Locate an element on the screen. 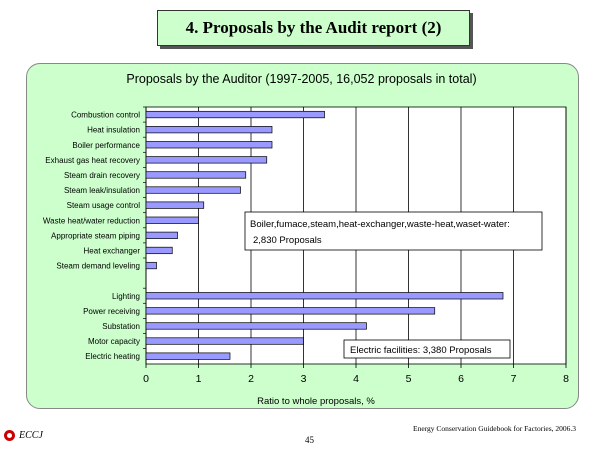 The image size is (600, 450). category-label-1-2: Substation is located at coordinates (121, 326).